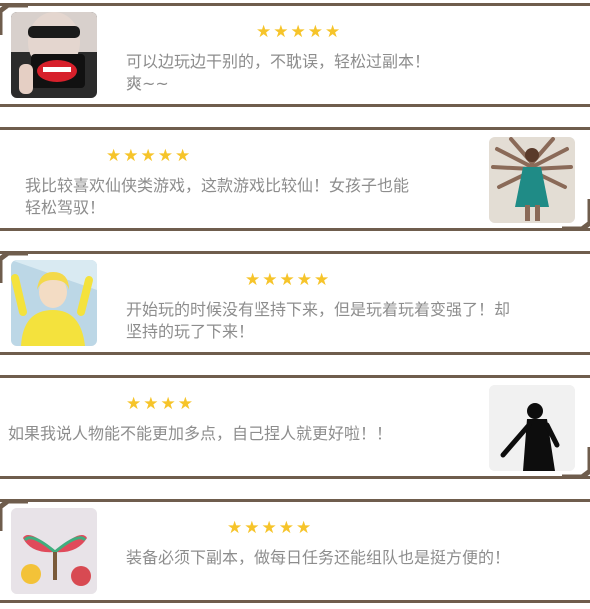 The height and width of the screenshot is (609, 590). I want to click on woman-sunglasses-phone-photo, so click(54, 55).